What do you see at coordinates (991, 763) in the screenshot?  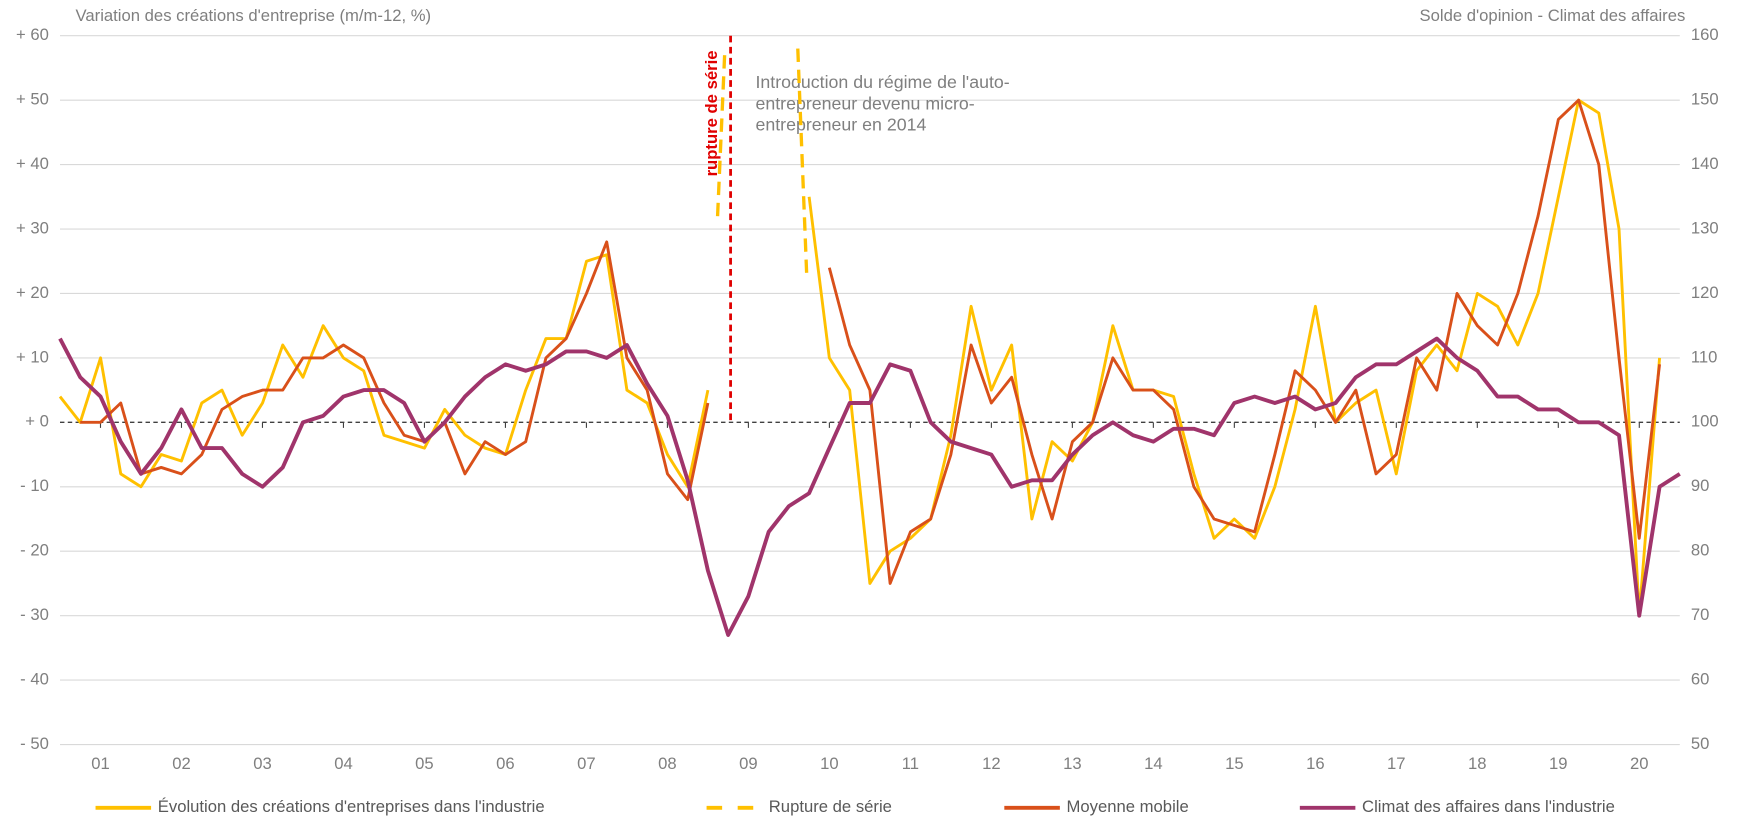 I see `x-tick-label: 12` at bounding box center [991, 763].